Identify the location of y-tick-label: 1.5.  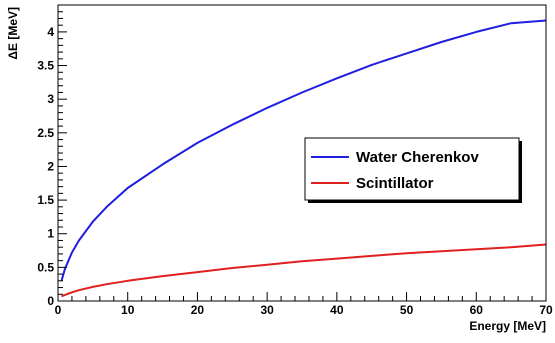
(45, 200).